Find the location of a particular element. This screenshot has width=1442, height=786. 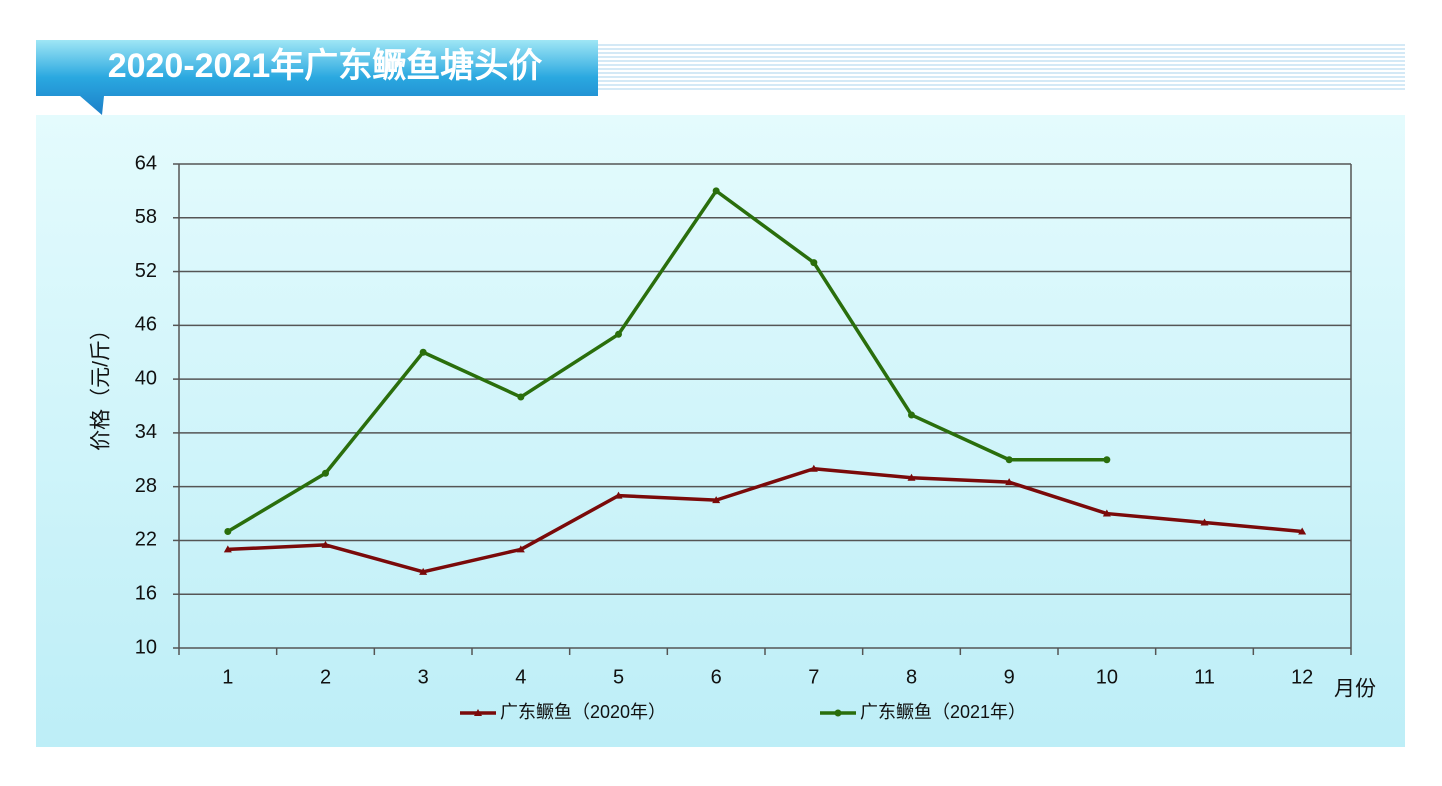

x-tick-label: 8 is located at coordinates (911, 677).